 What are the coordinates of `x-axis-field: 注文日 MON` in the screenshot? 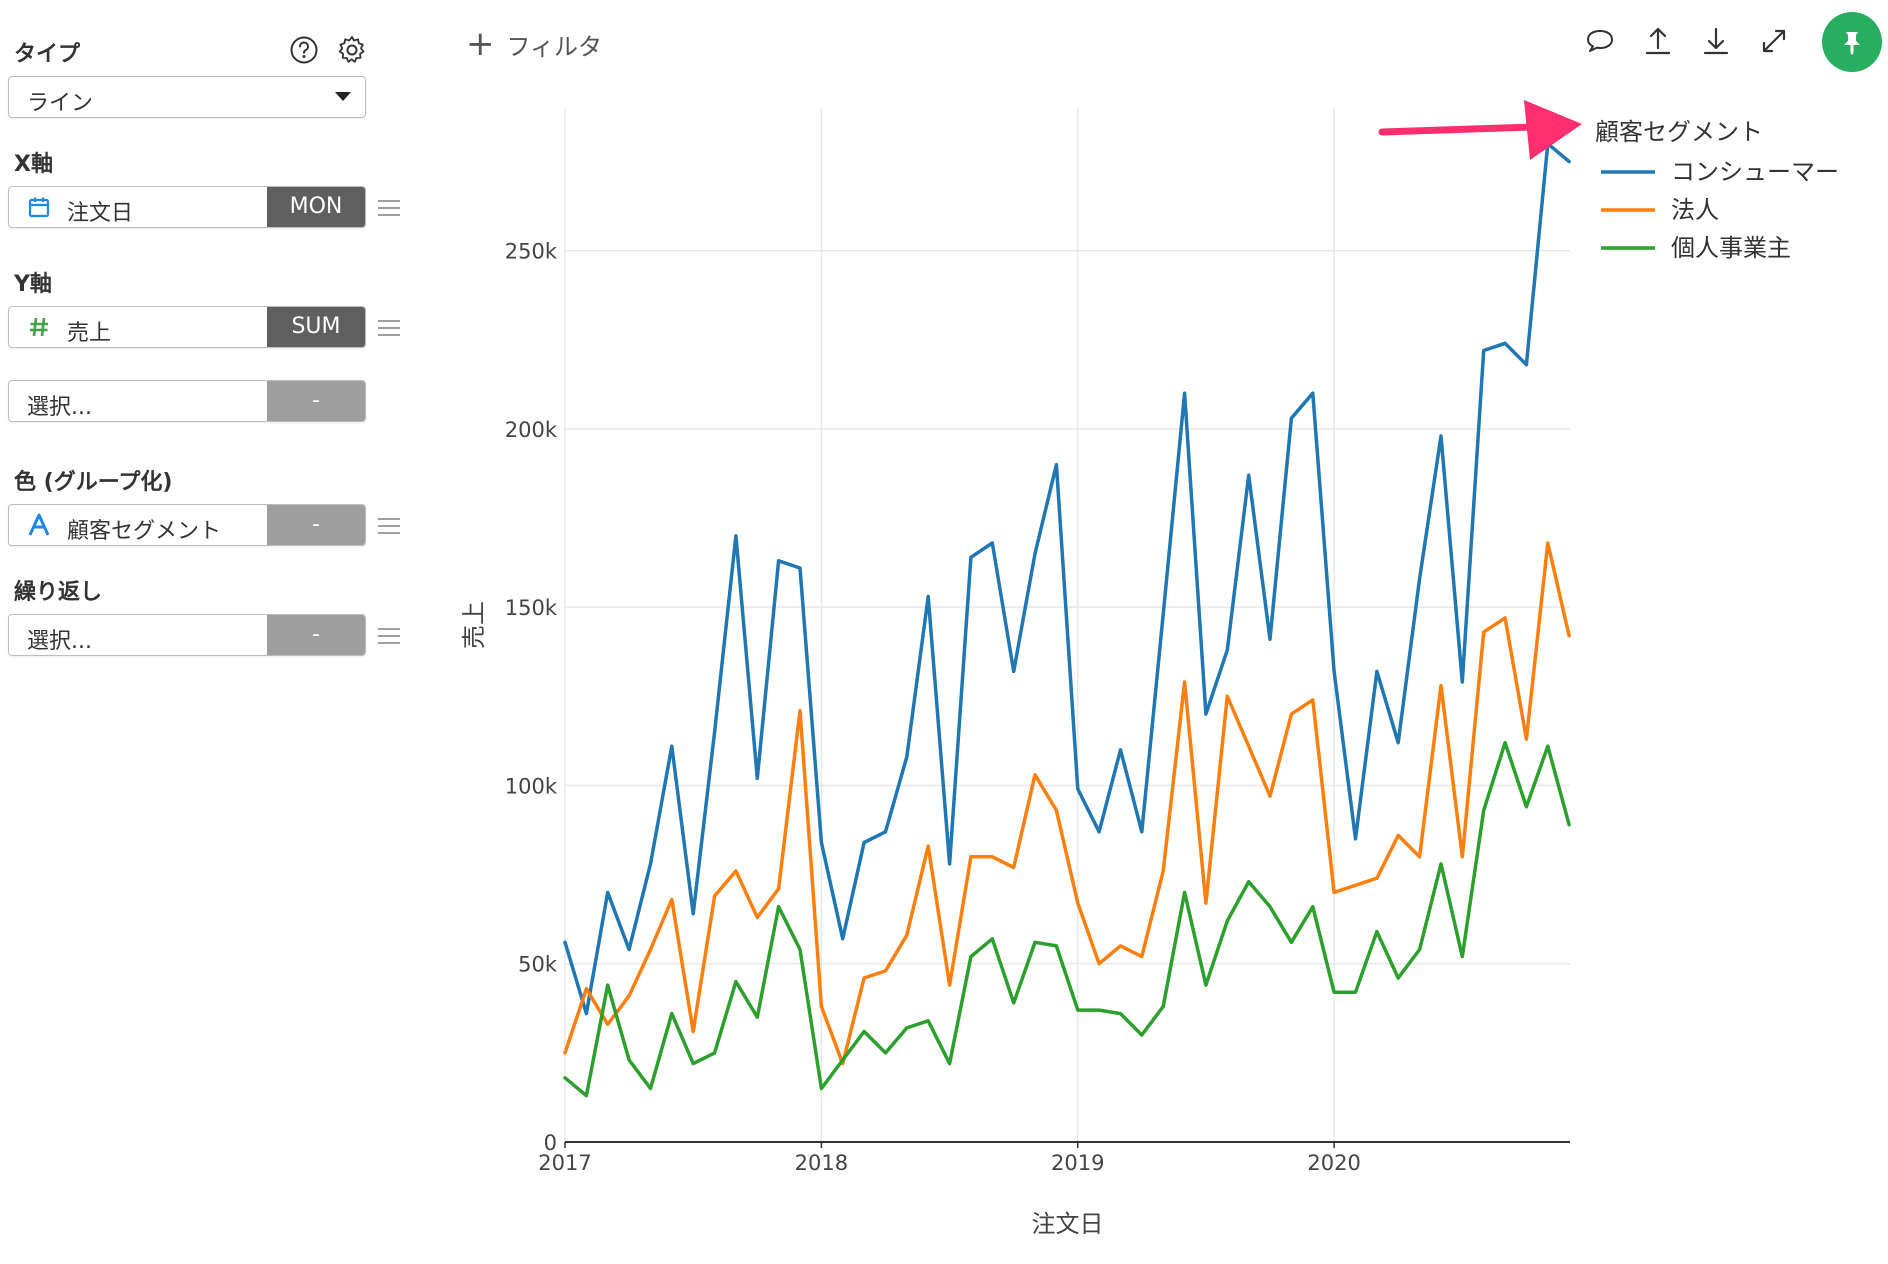 It's located at (187, 207).